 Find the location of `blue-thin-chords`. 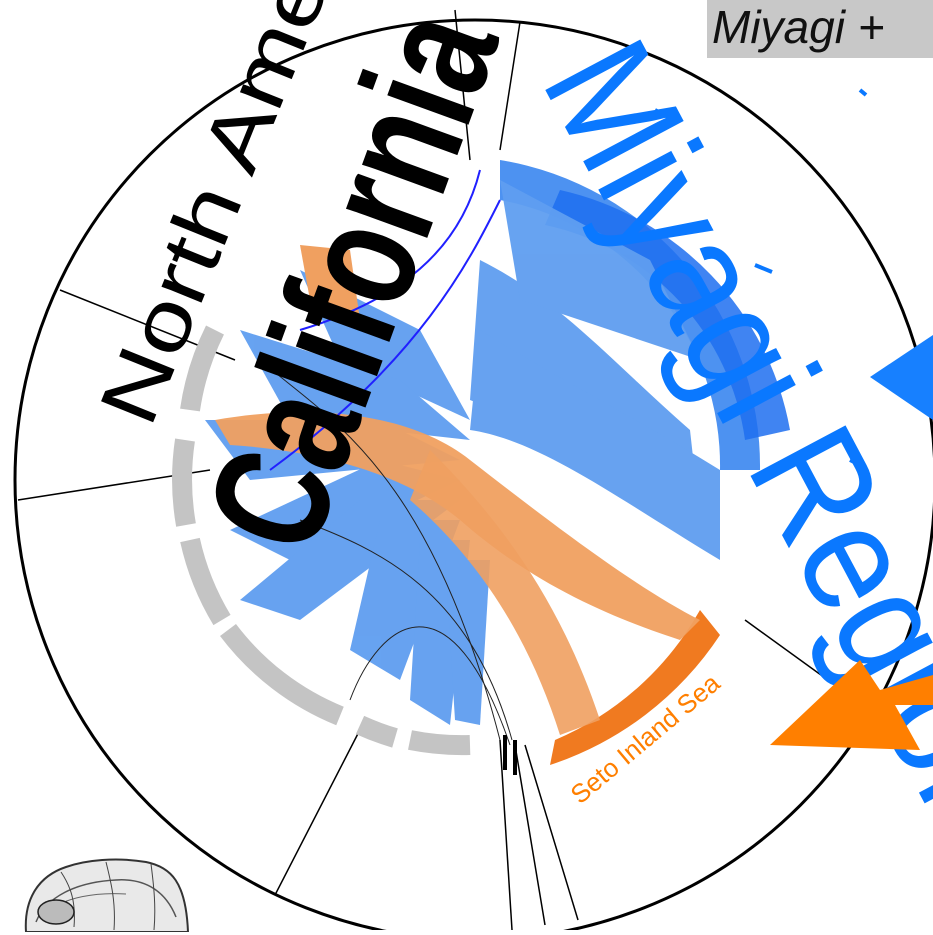

blue-thin-chords is located at coordinates (385, 320).